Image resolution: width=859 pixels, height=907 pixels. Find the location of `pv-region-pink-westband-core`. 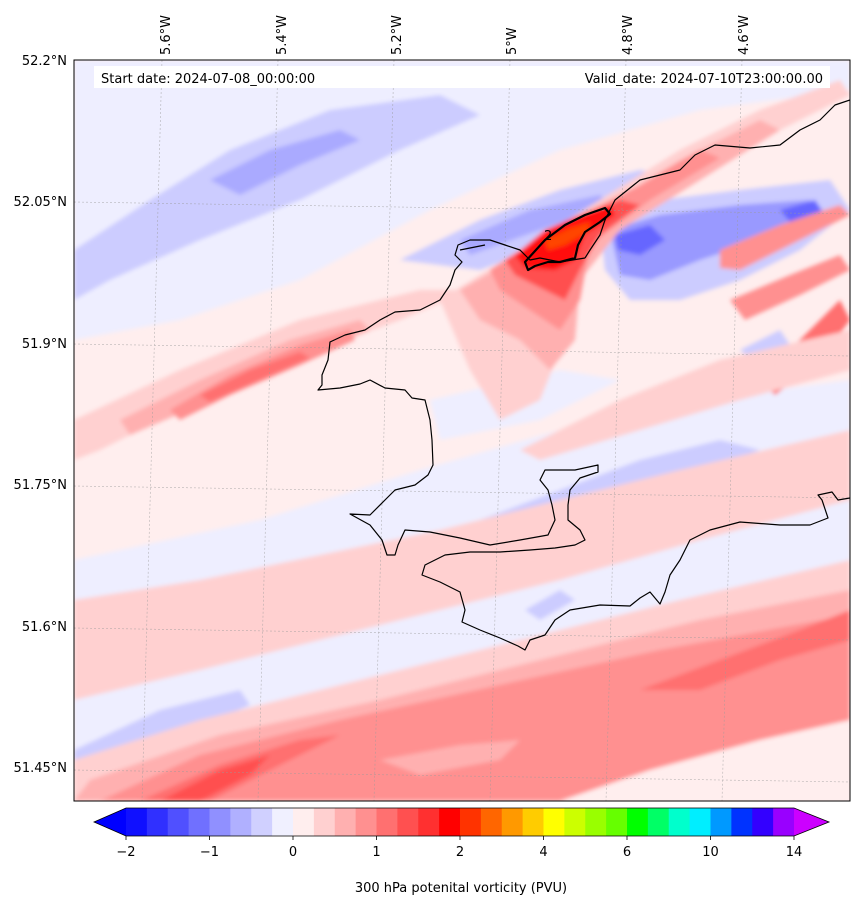

pv-region-pink-westband-core is located at coordinates (255, 377).